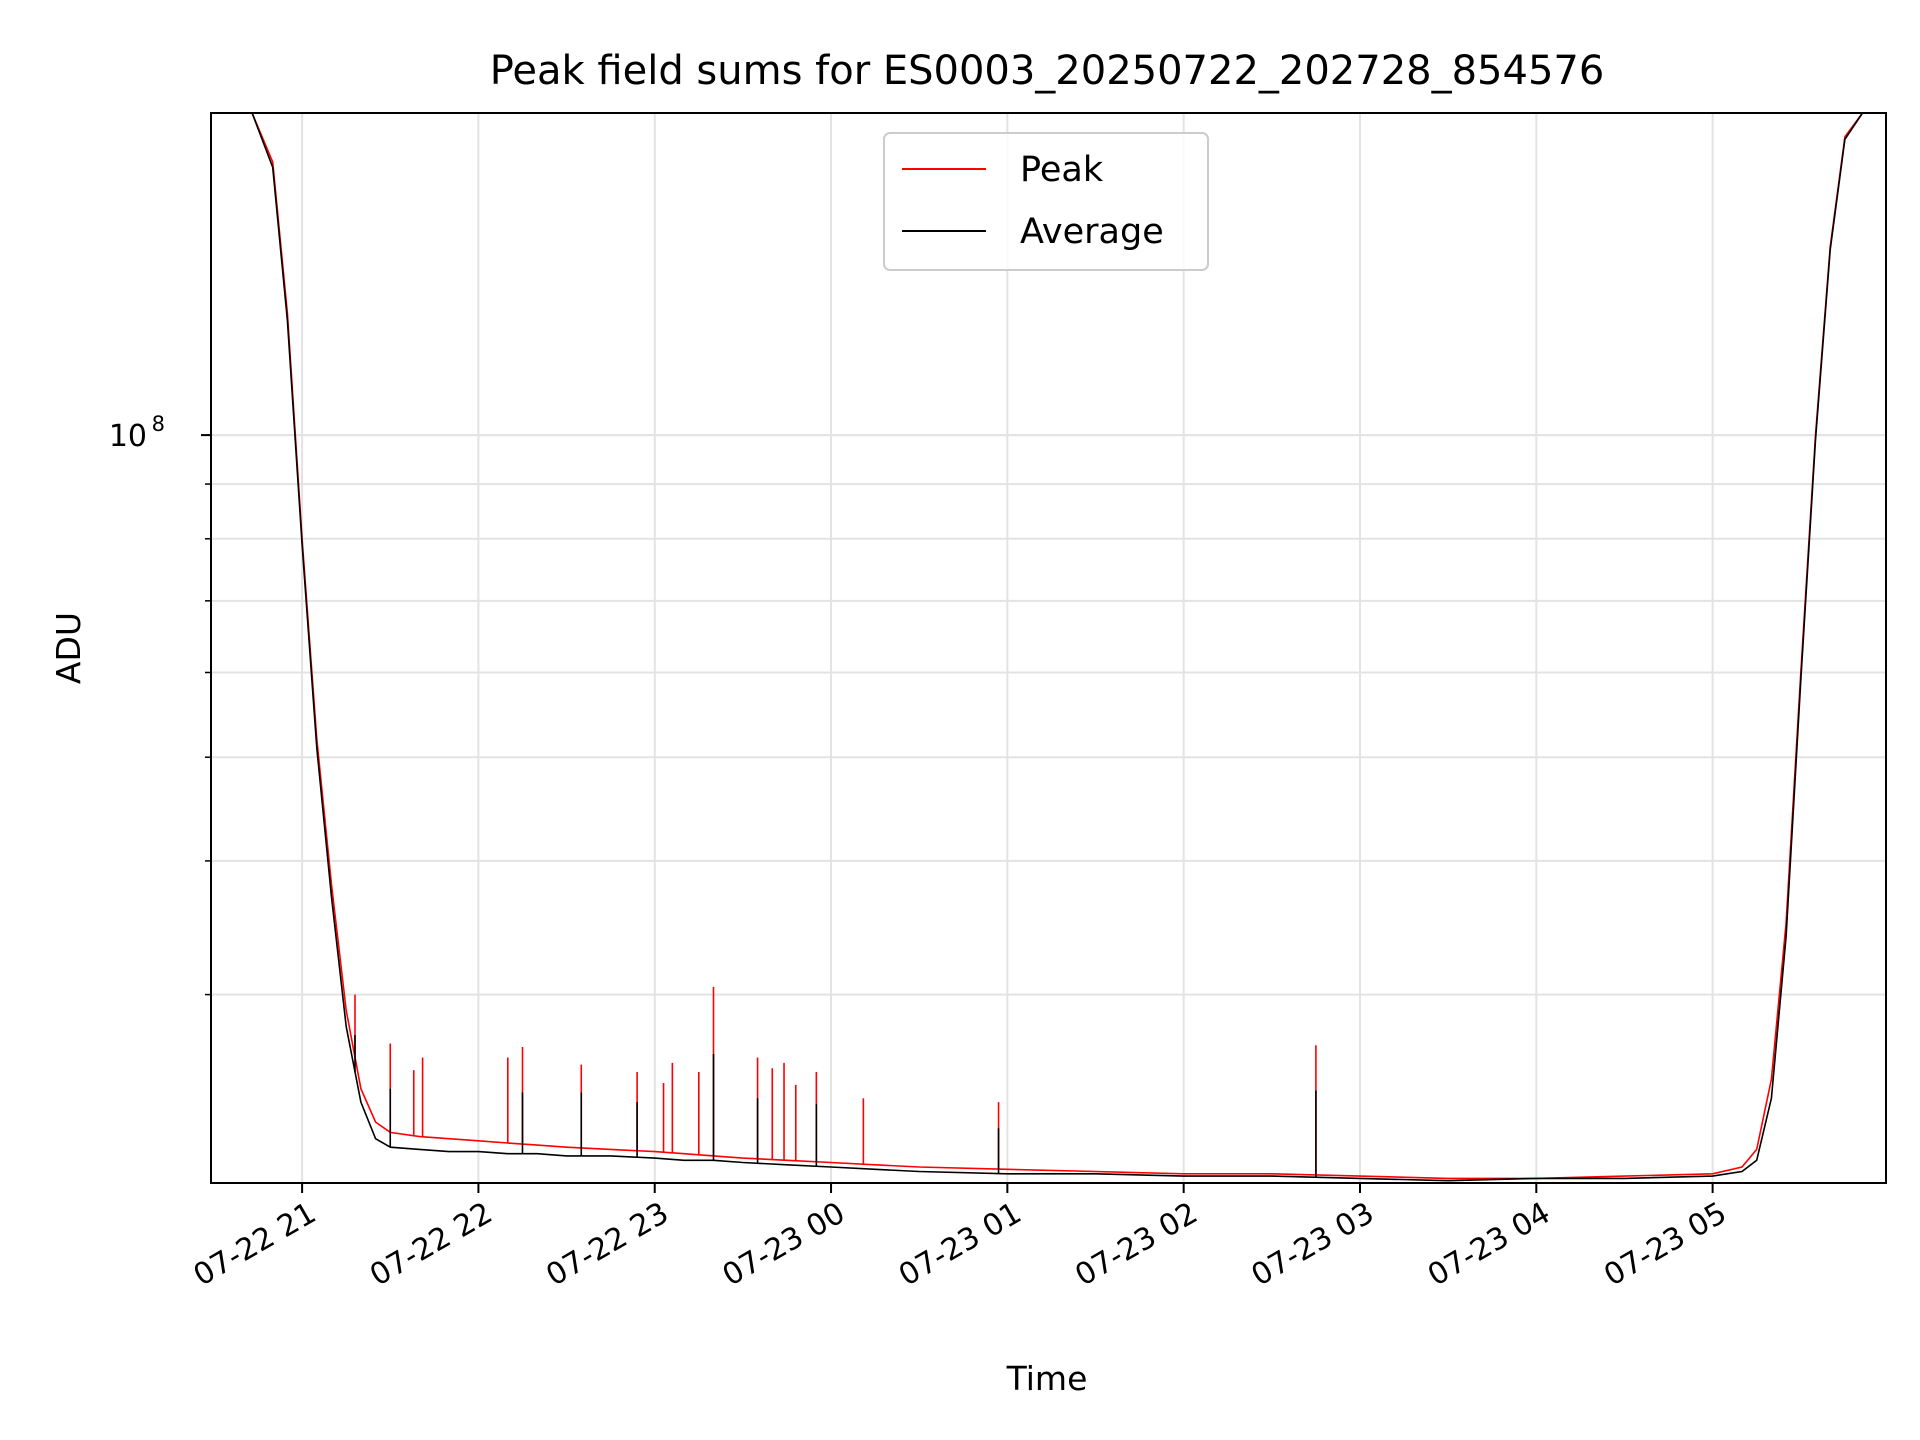 This screenshot has width=1920, height=1440. Describe the element at coordinates (1062, 170) in the screenshot. I see `legend-peak-label: Peak` at that location.